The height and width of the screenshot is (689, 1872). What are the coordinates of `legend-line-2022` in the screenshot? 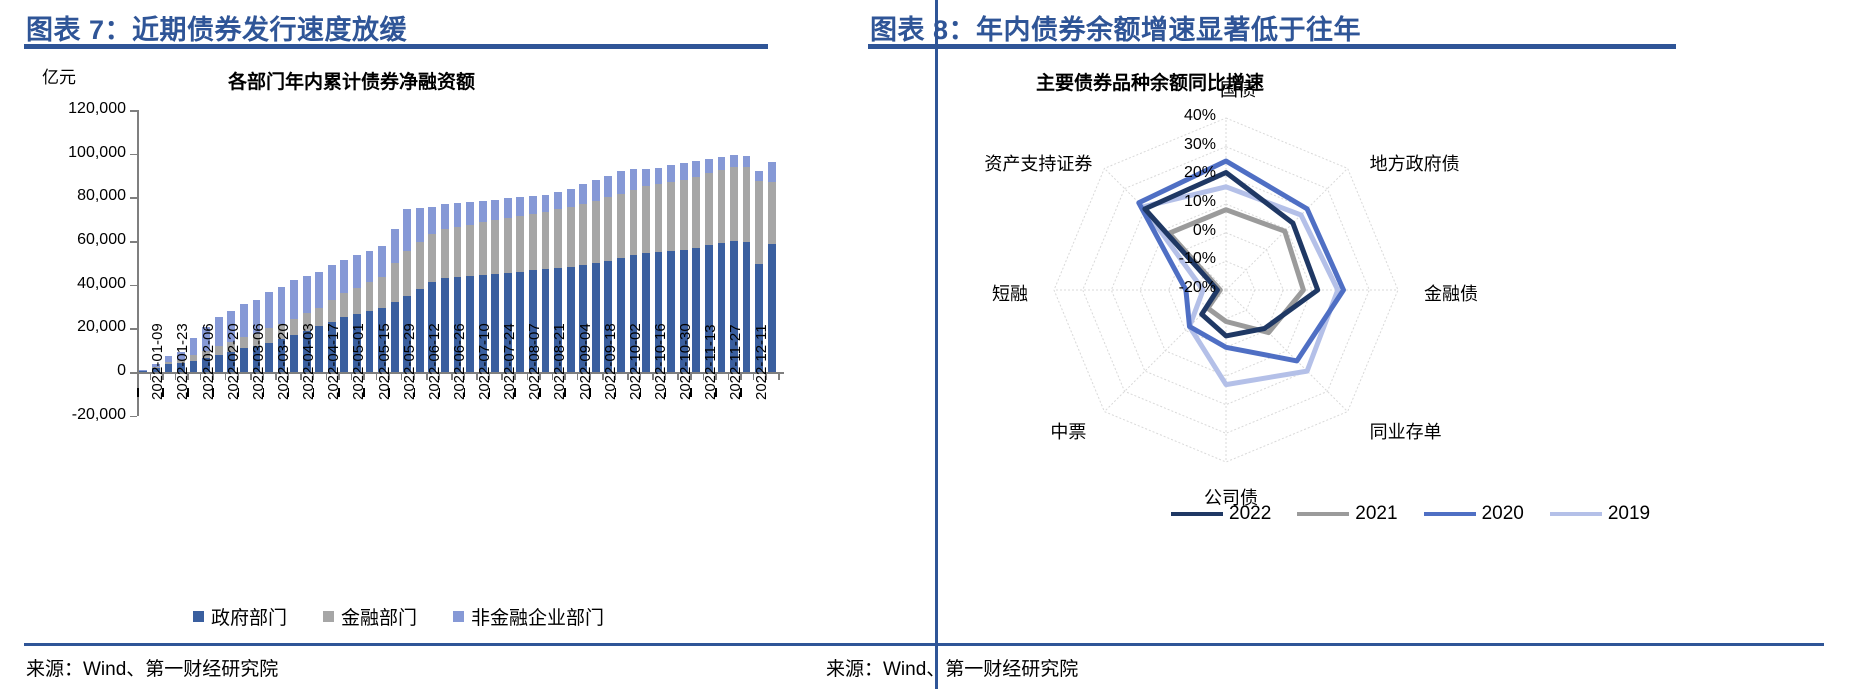 It's located at (1197, 514).